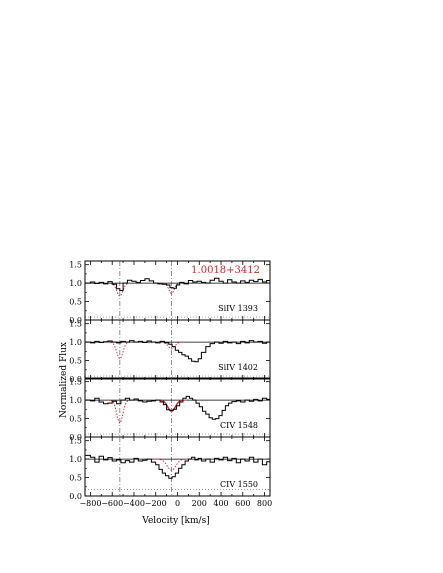 This screenshot has height=573, width=443. I want to click on x-axis-label: Velocity [km/s], so click(175, 521).